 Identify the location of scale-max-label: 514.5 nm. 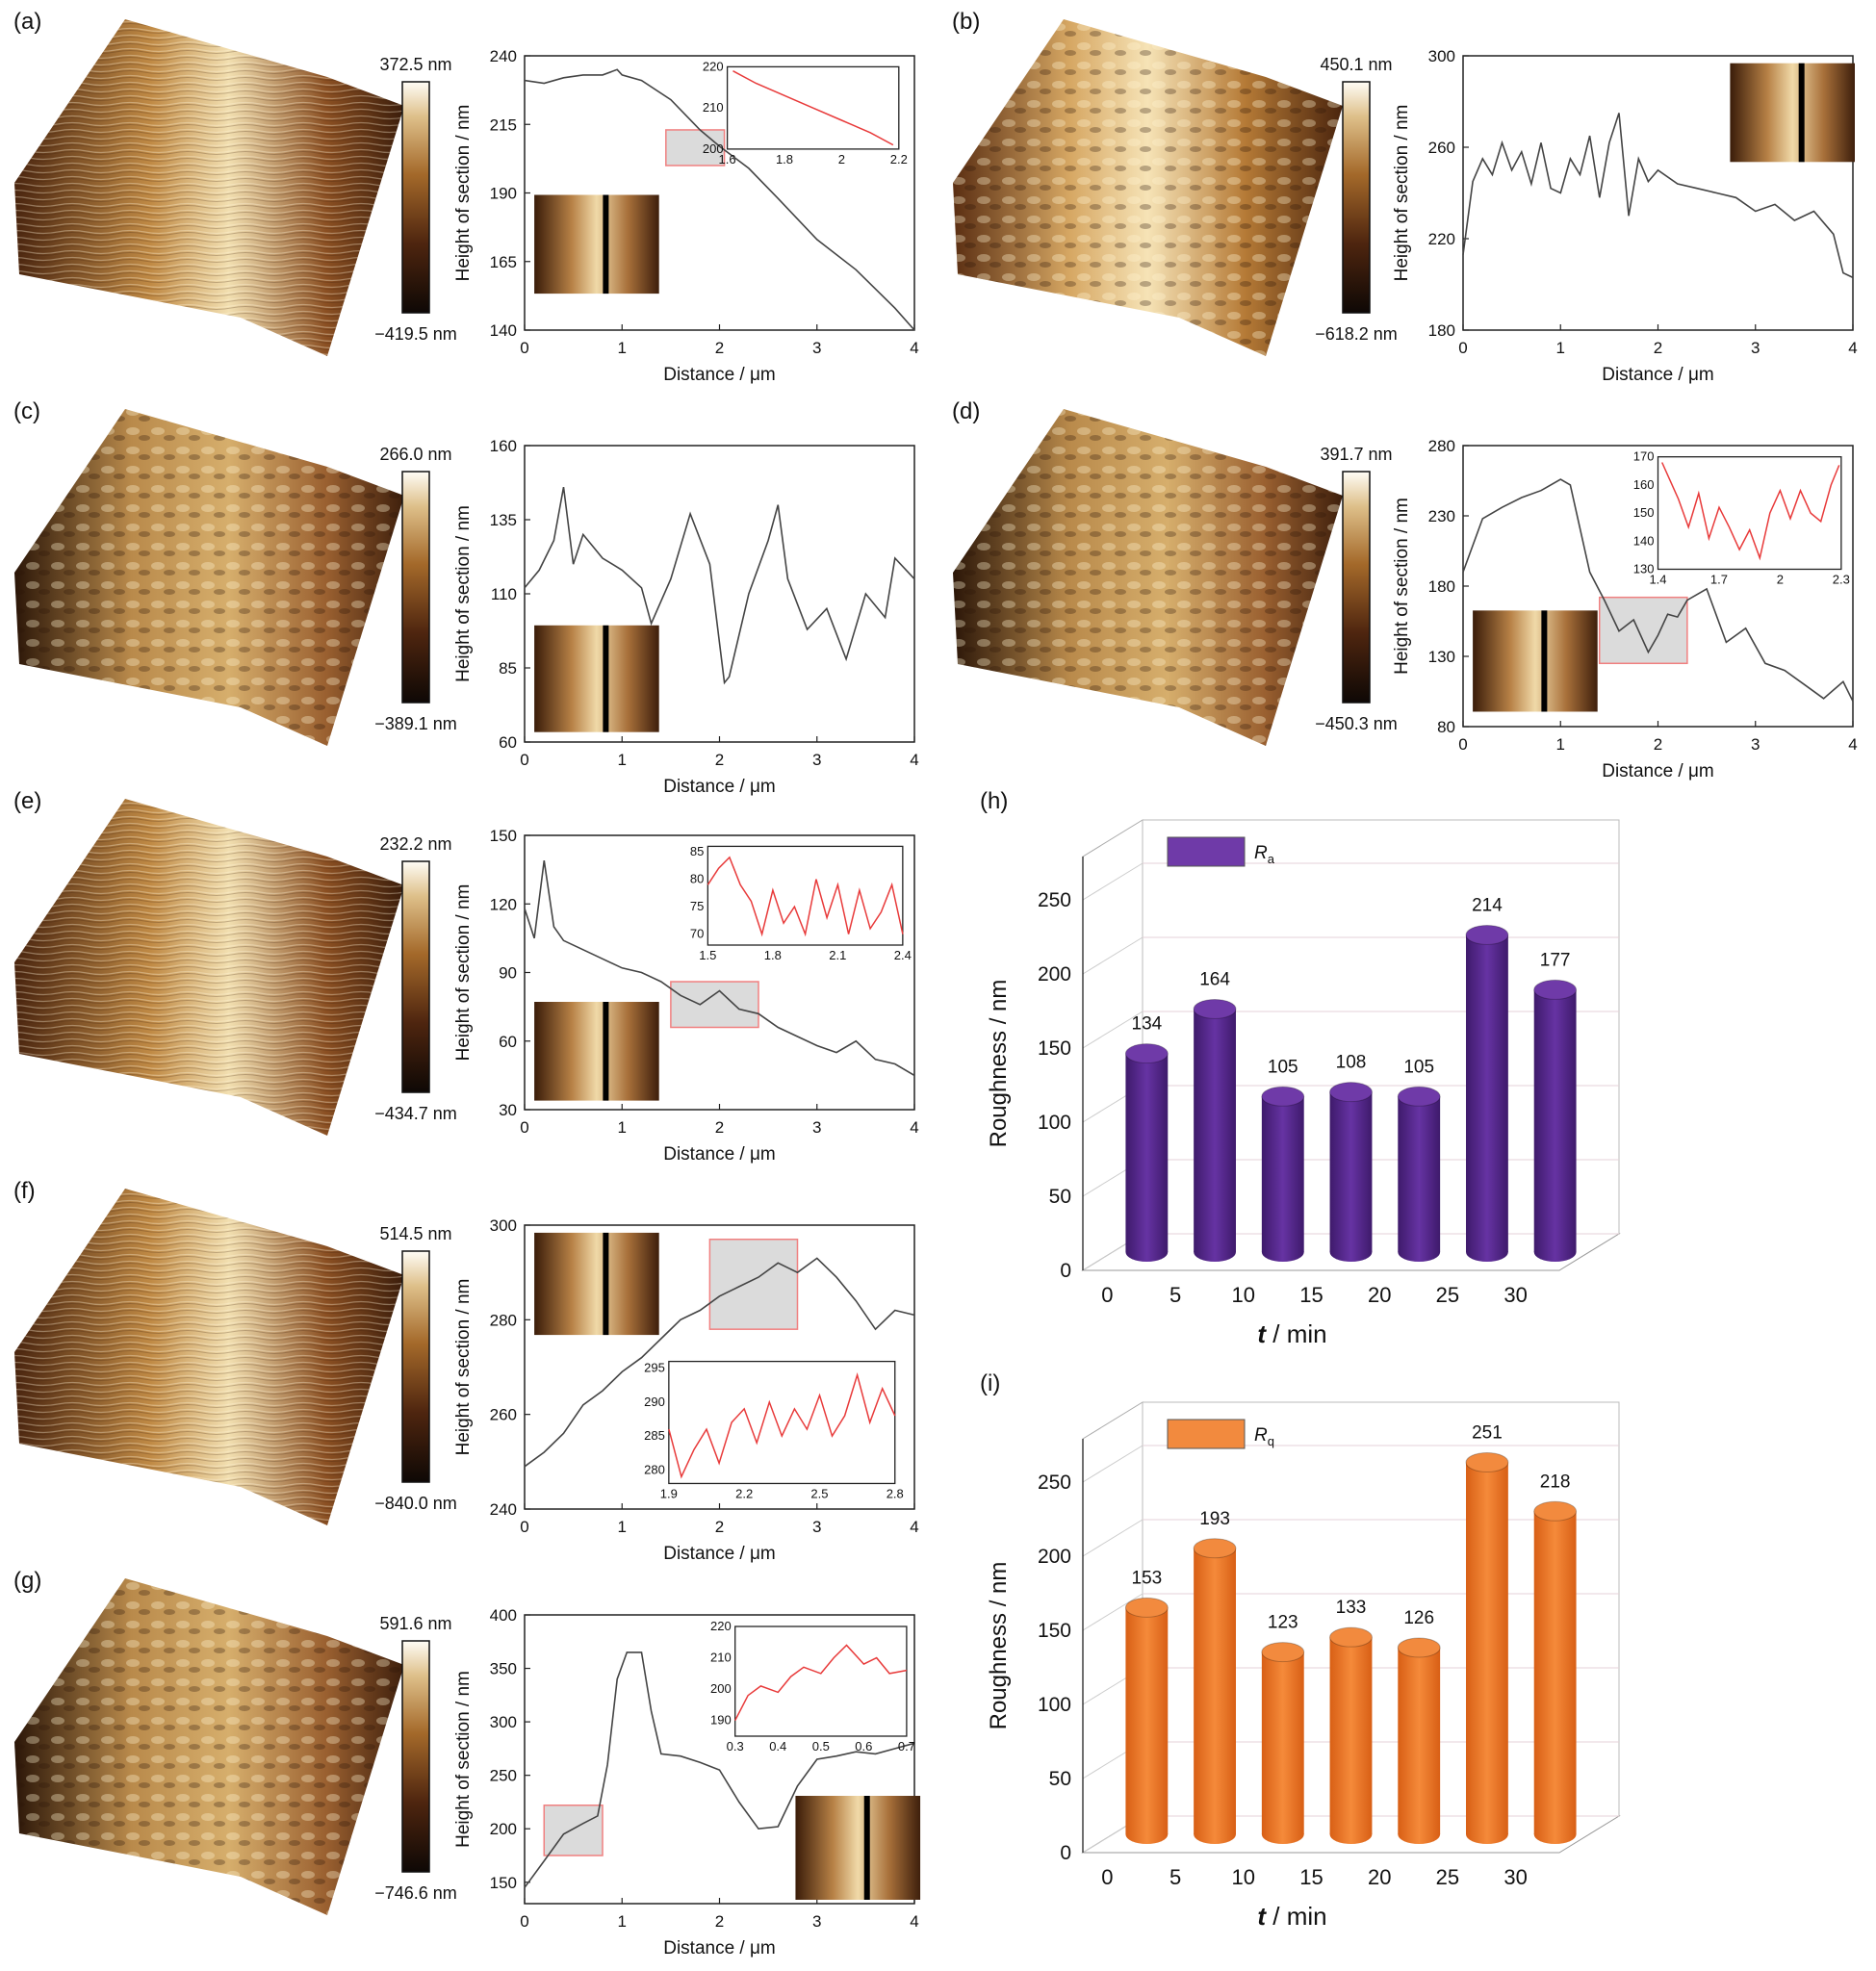
(415, 1233).